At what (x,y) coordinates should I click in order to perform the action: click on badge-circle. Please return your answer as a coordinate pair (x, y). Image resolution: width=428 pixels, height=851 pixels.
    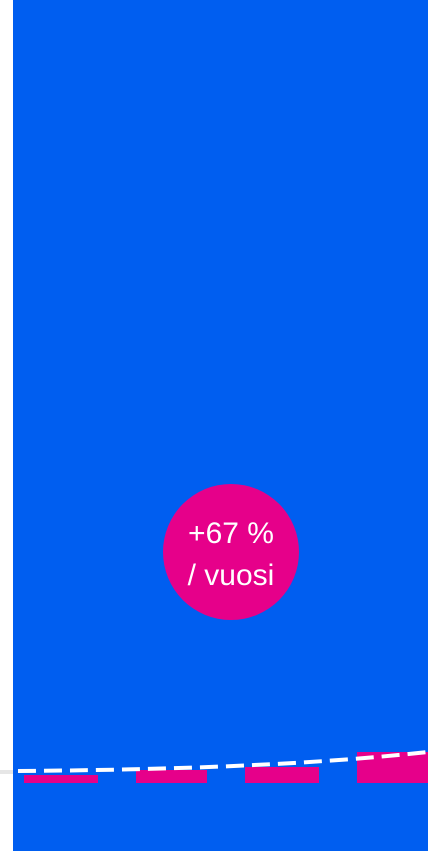
    Looking at the image, I should click on (231, 552).